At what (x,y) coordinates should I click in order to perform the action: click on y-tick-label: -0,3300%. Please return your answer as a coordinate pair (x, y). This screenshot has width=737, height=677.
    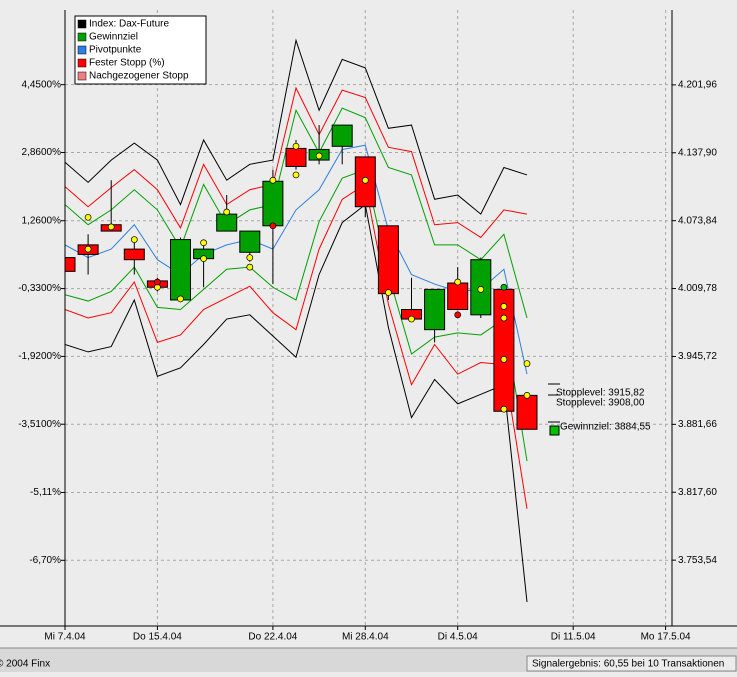
    Looking at the image, I should click on (39, 288).